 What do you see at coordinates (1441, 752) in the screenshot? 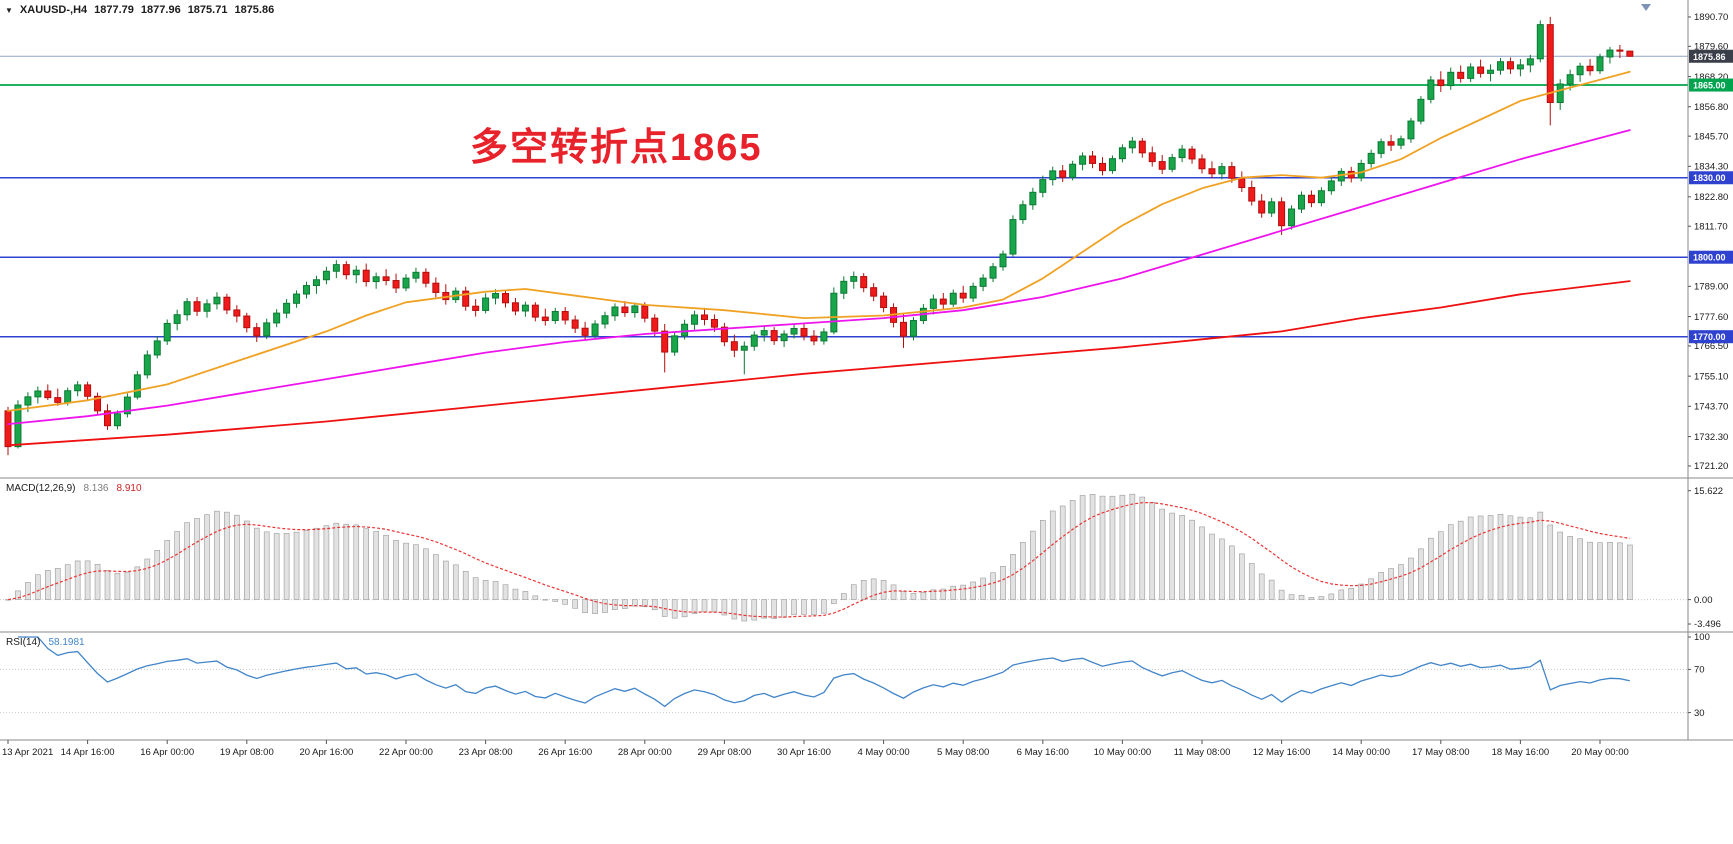
I see `svg-text: 17 May 08:00` at bounding box center [1441, 752].